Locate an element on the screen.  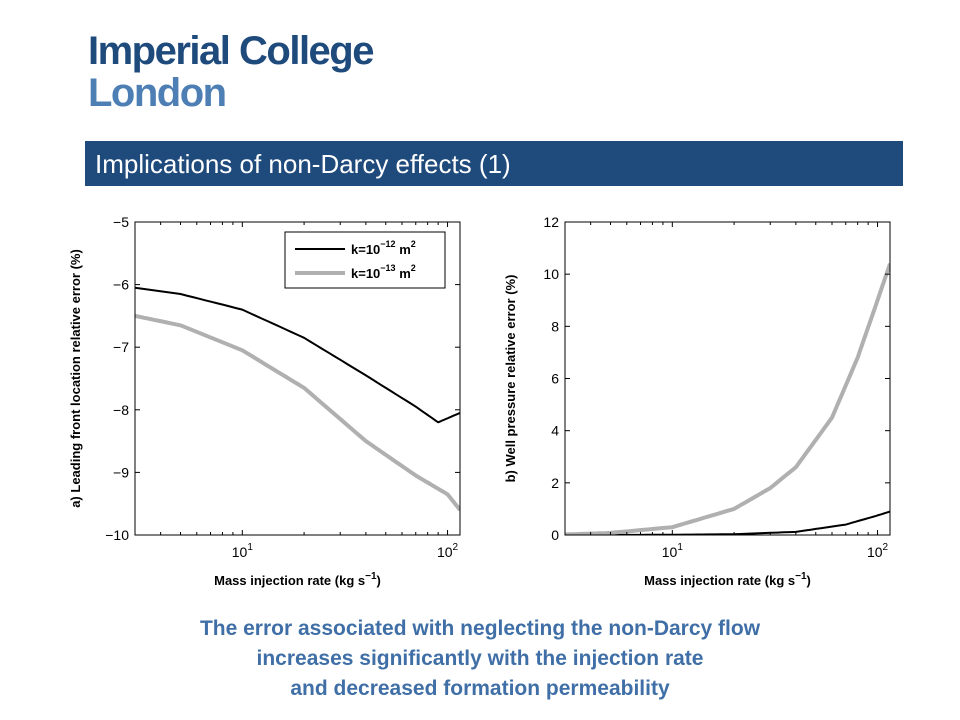
legend-label-1: k=10−12 m2 is located at coordinates (383, 248).